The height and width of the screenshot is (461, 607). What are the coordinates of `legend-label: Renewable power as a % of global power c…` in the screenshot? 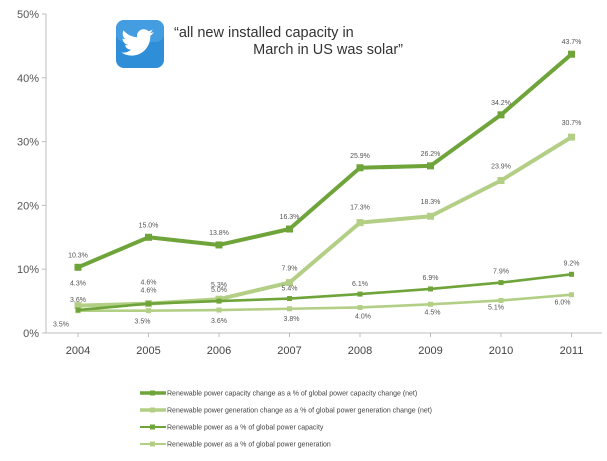 It's located at (245, 428).